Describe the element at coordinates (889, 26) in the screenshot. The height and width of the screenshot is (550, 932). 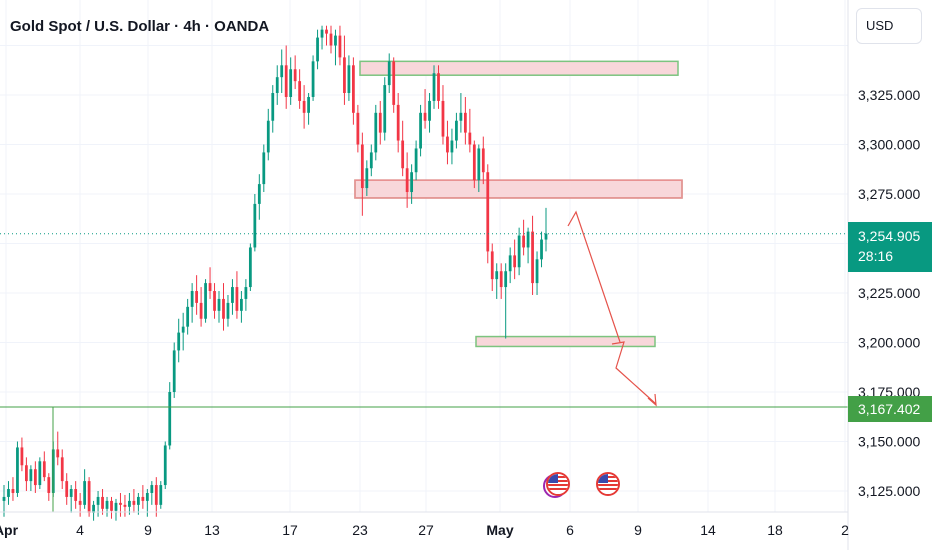
I see `currency-button: USD` at that location.